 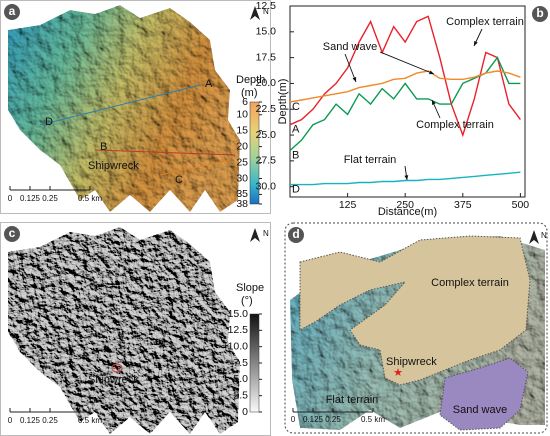 What do you see at coordinates (242, 204) in the screenshot?
I see `colorbar-tick-label: 38` at bounding box center [242, 204].